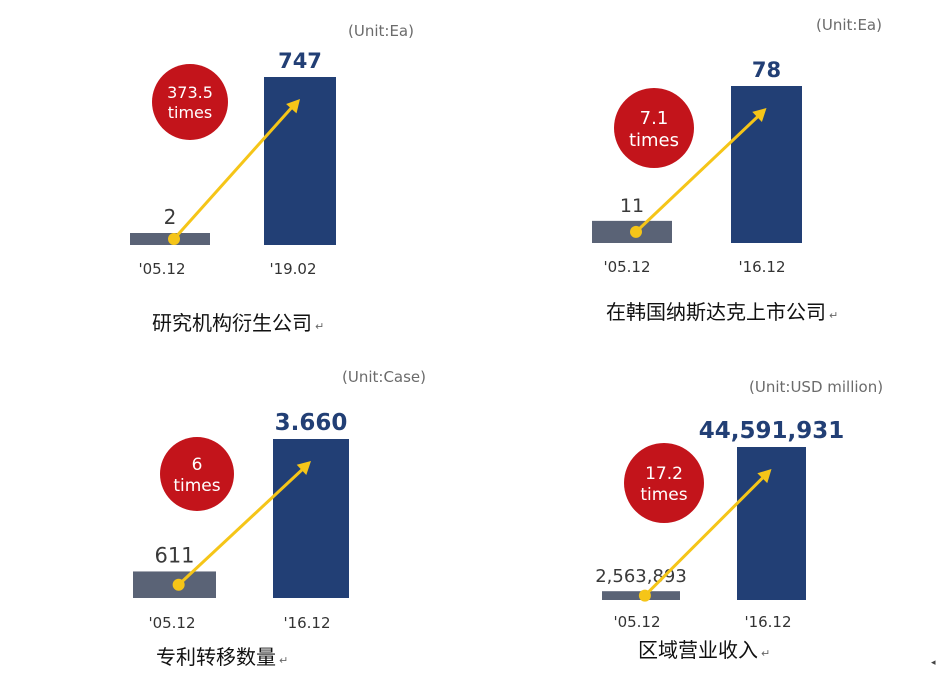 The width and height of the screenshot is (939, 682). What do you see at coordinates (654, 118) in the screenshot?
I see `multiplier-value: 7.1` at bounding box center [654, 118].